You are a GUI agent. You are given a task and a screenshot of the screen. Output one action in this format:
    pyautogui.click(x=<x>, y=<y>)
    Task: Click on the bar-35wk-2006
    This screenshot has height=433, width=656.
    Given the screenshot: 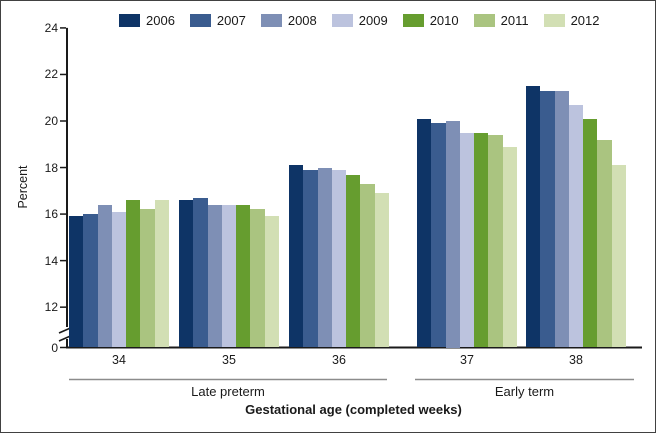 What is the action you would take?
    pyautogui.click(x=186, y=274)
    